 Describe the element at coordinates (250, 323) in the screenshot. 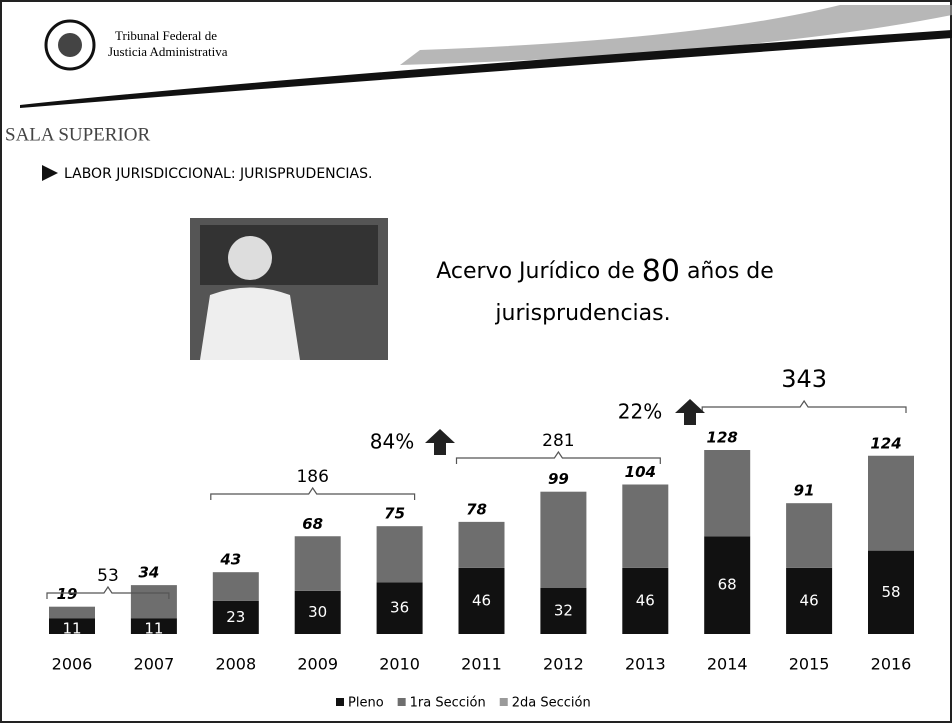

I see `photo-body` at that location.